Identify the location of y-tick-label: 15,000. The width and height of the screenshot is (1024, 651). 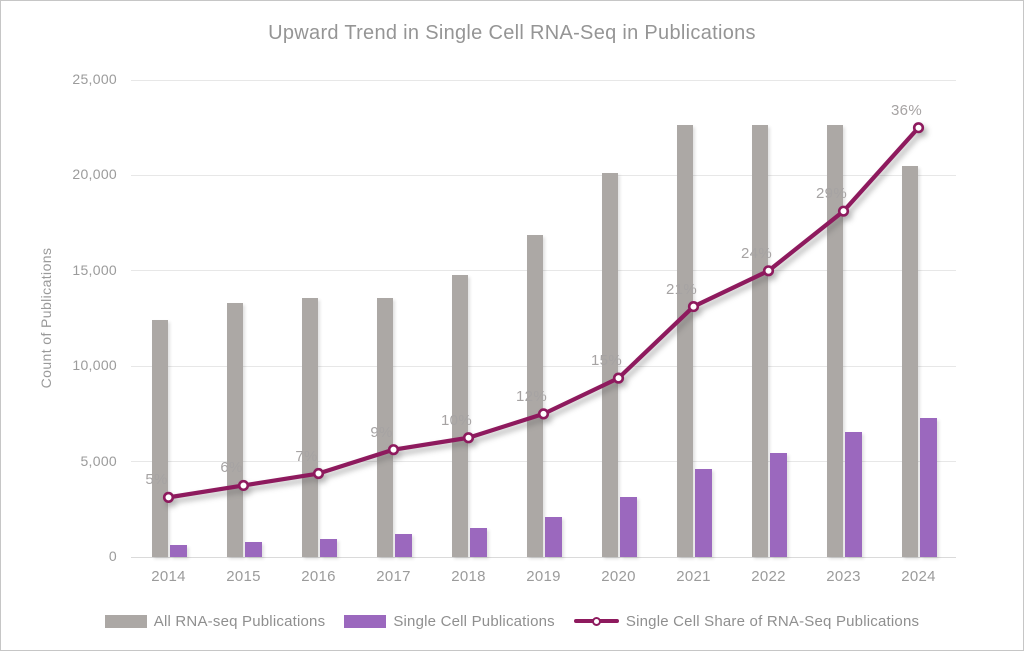
(94, 269).